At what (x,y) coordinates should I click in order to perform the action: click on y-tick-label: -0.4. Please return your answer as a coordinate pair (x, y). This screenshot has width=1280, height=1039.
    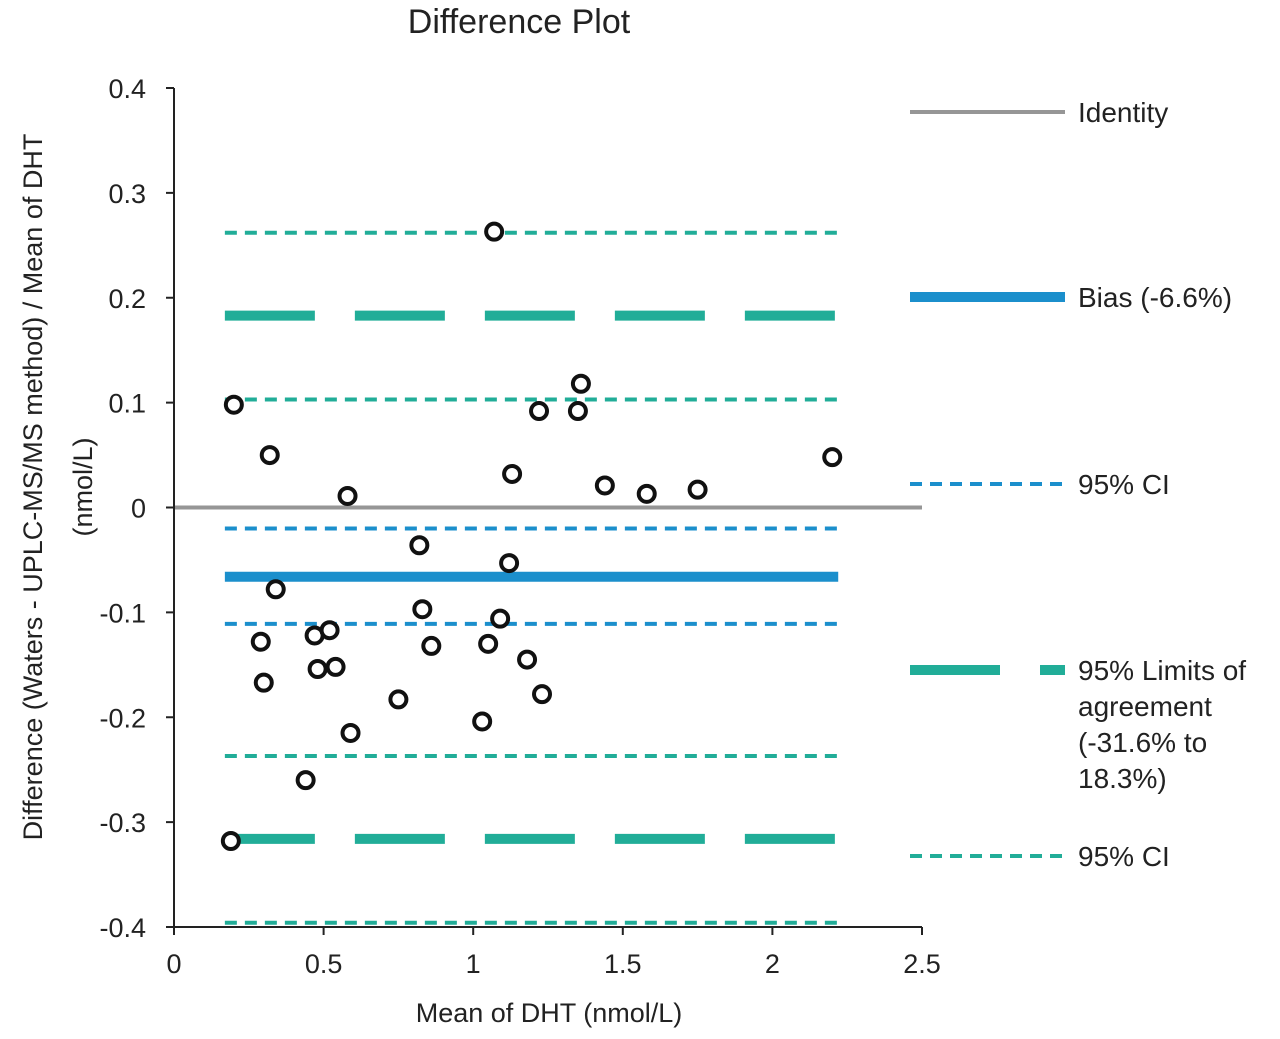
    Looking at the image, I should click on (122, 928).